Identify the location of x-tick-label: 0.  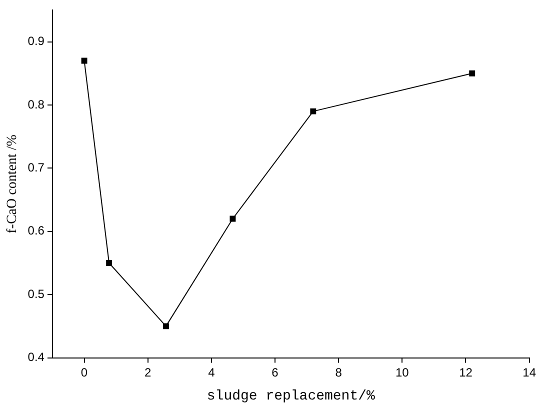
(84, 372).